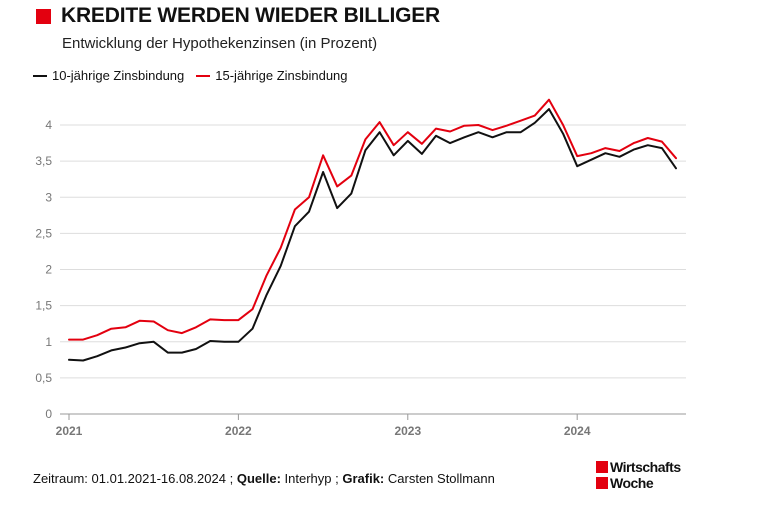  I want to click on y-tick-label: 2, so click(48, 270).